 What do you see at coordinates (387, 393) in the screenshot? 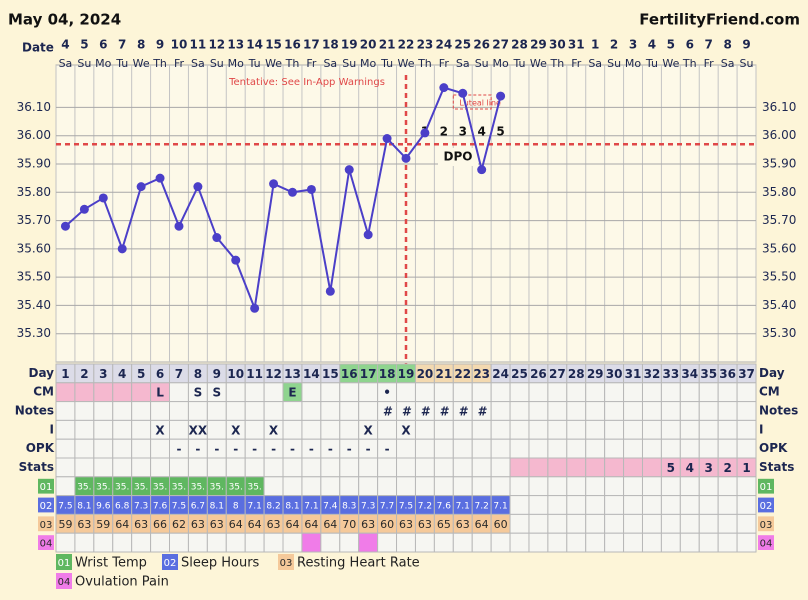
I see `cm-text: •` at bounding box center [387, 393].